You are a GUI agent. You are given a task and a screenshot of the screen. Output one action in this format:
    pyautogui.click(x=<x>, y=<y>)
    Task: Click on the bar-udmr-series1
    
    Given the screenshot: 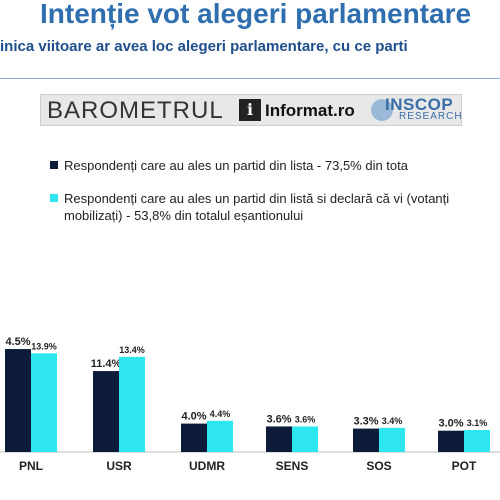 What is the action you would take?
    pyautogui.click(x=194, y=437)
    